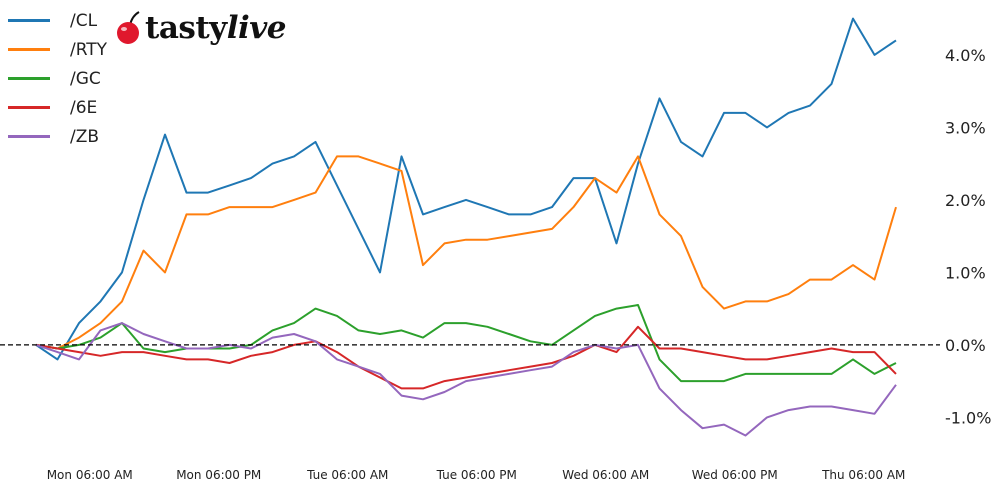  What do you see at coordinates (84, 20) in the screenshot?
I see `legend-label: /CL` at bounding box center [84, 20].